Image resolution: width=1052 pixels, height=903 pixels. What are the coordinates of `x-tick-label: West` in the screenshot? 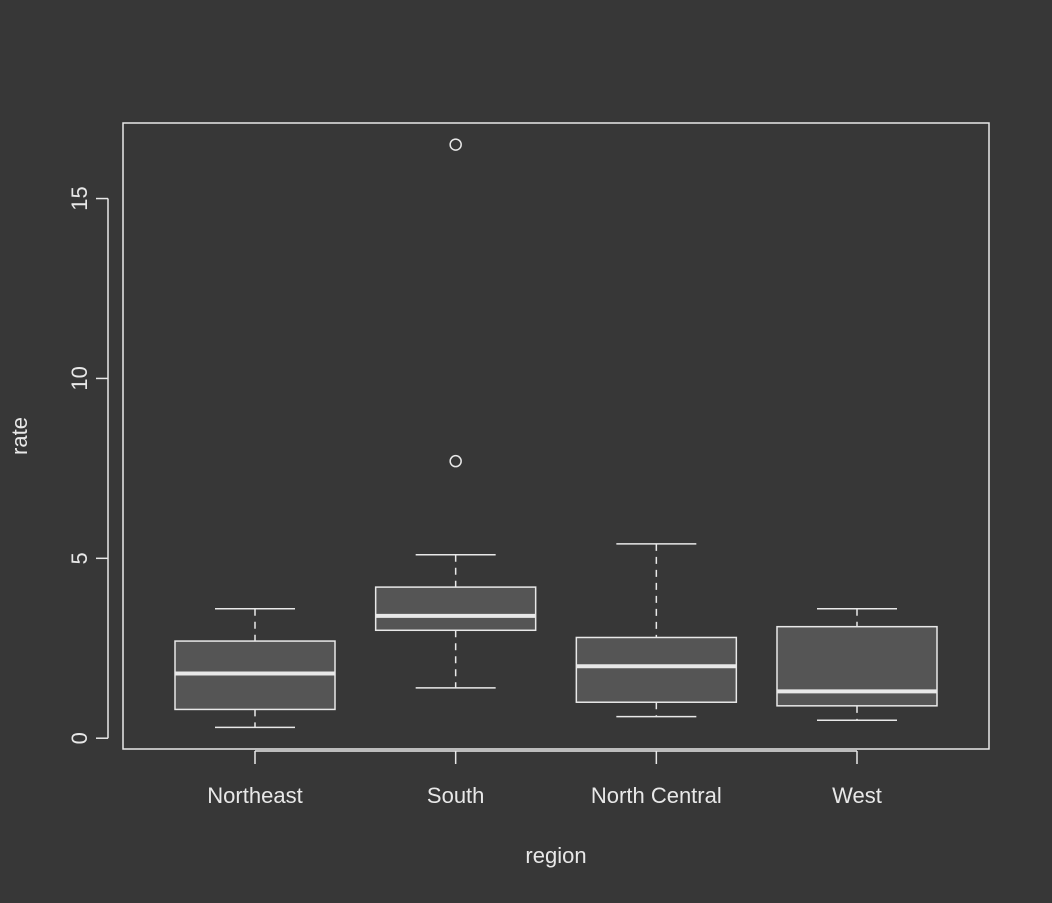 It's located at (857, 795).